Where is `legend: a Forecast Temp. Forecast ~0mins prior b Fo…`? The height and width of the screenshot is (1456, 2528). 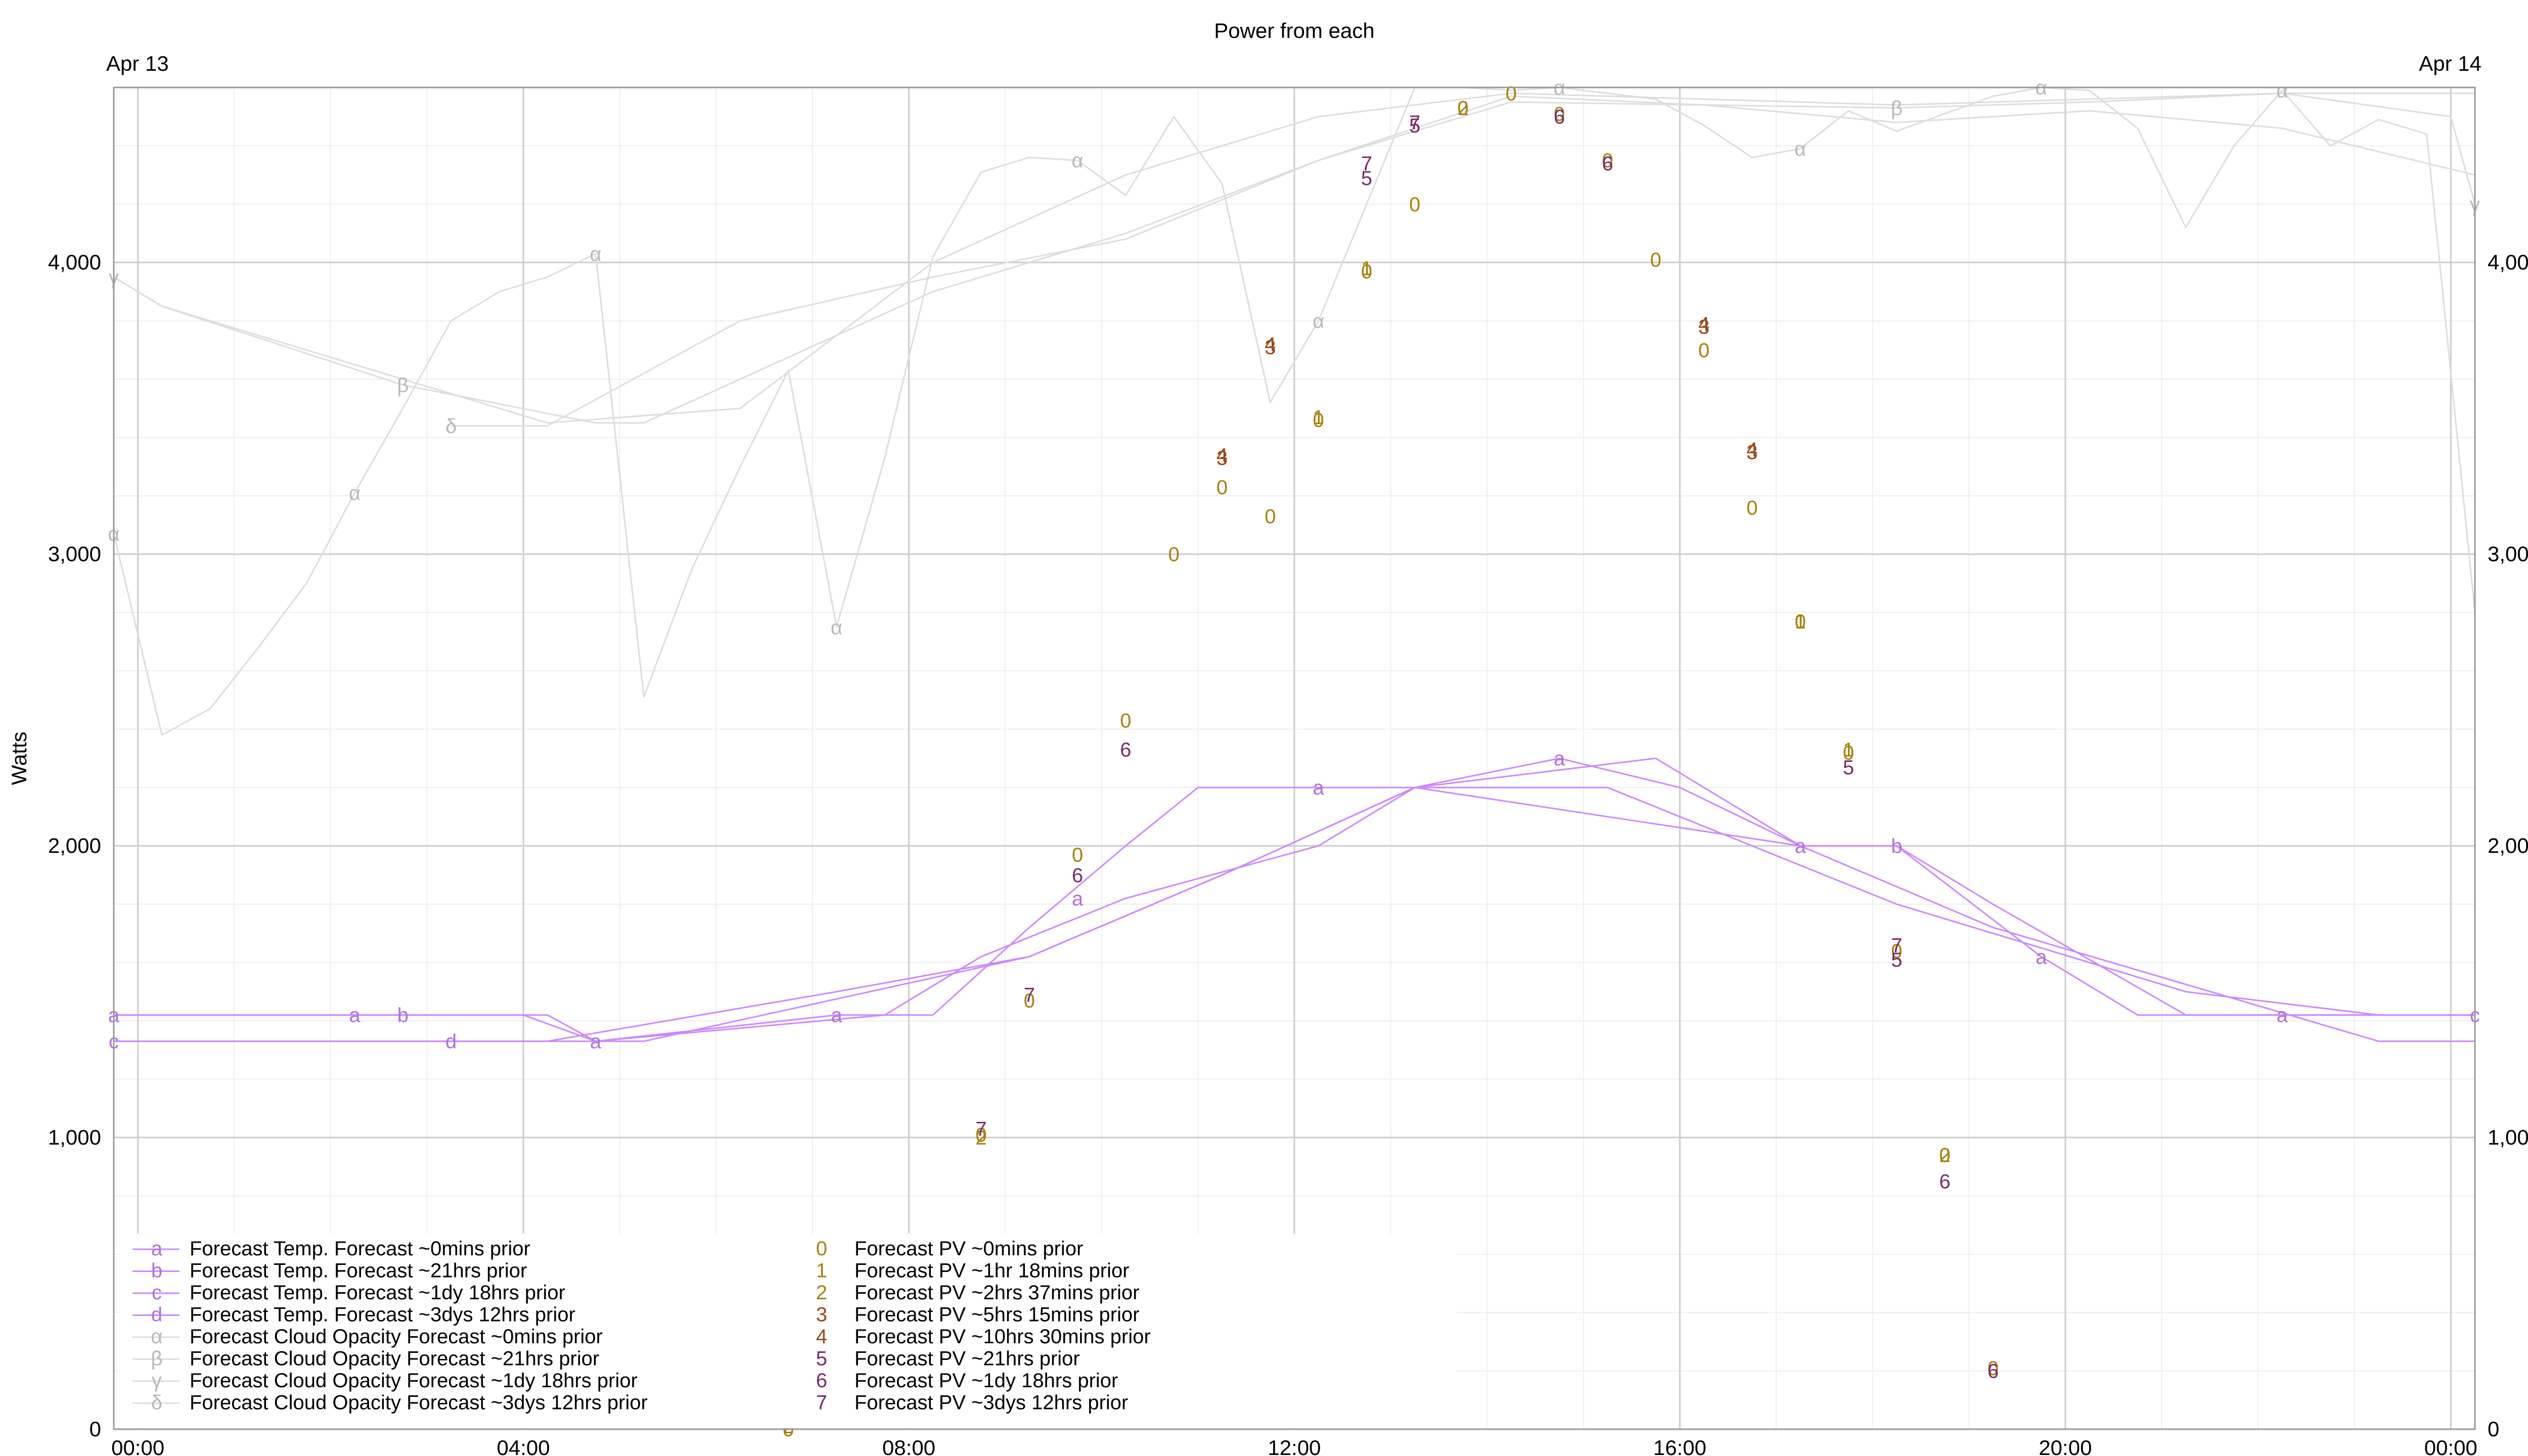
legend: a Forecast Temp. Forecast ~0mins prior b Fo… is located at coordinates (788, 1331).